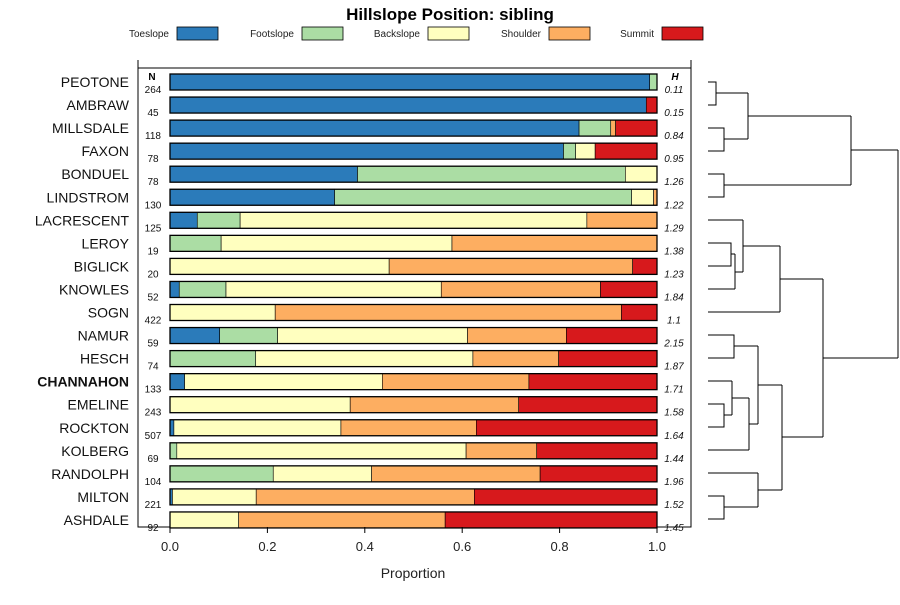 The image size is (900, 605). I want to click on row-n-value: 264, so click(153, 90).